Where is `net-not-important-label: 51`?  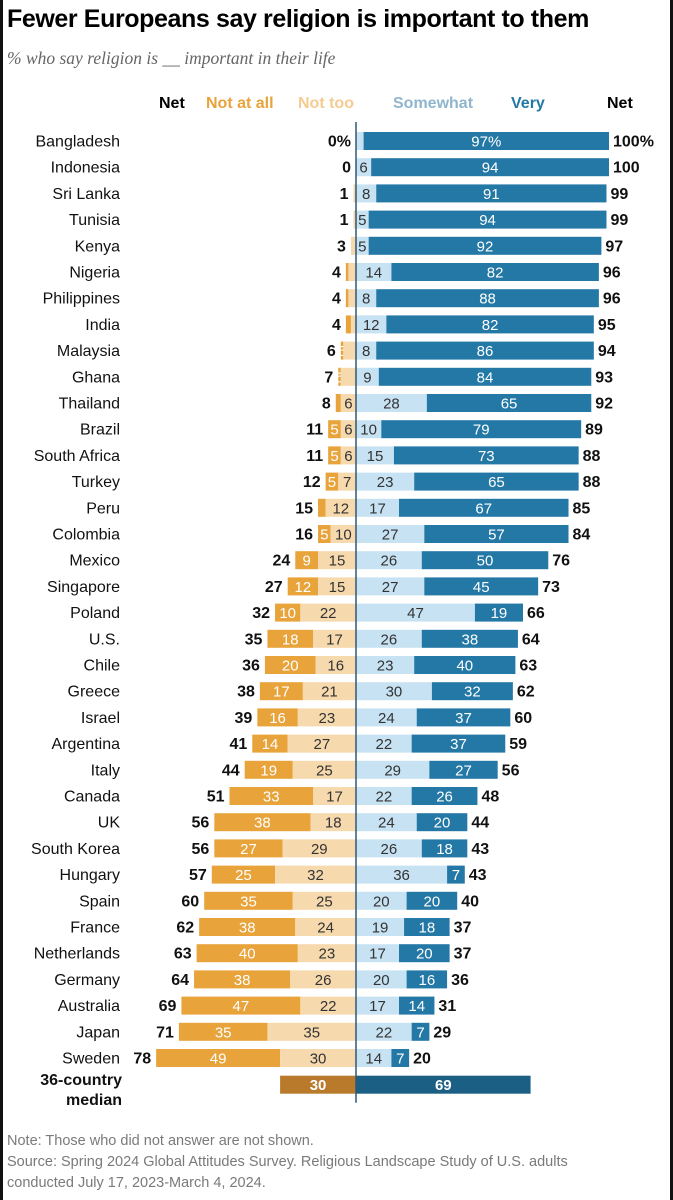
net-not-important-label: 51 is located at coordinates (216, 797).